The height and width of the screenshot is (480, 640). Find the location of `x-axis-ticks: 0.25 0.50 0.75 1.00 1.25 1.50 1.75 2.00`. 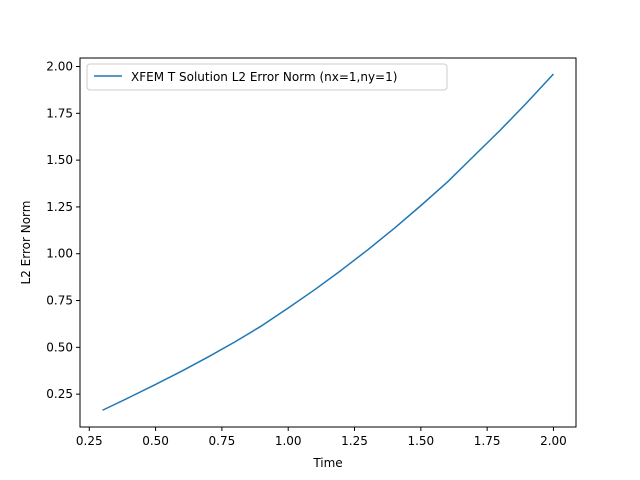

x-axis-ticks: 0.25 0.50 0.75 1.00 1.25 1.50 1.75 2.00 is located at coordinates (321, 437).